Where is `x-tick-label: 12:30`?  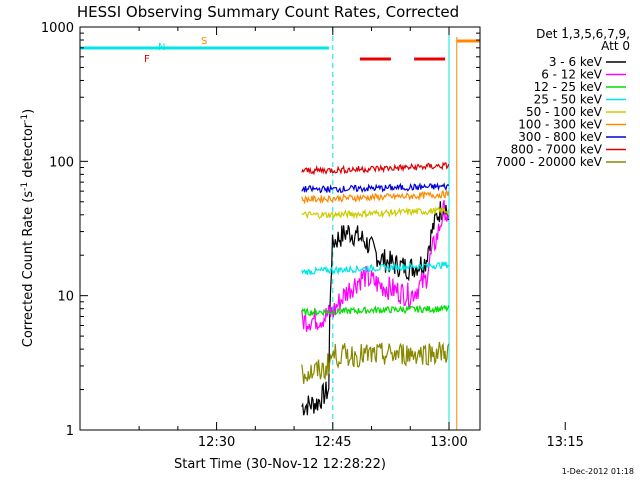 x-tick-label: 12:30 is located at coordinates (216, 442).